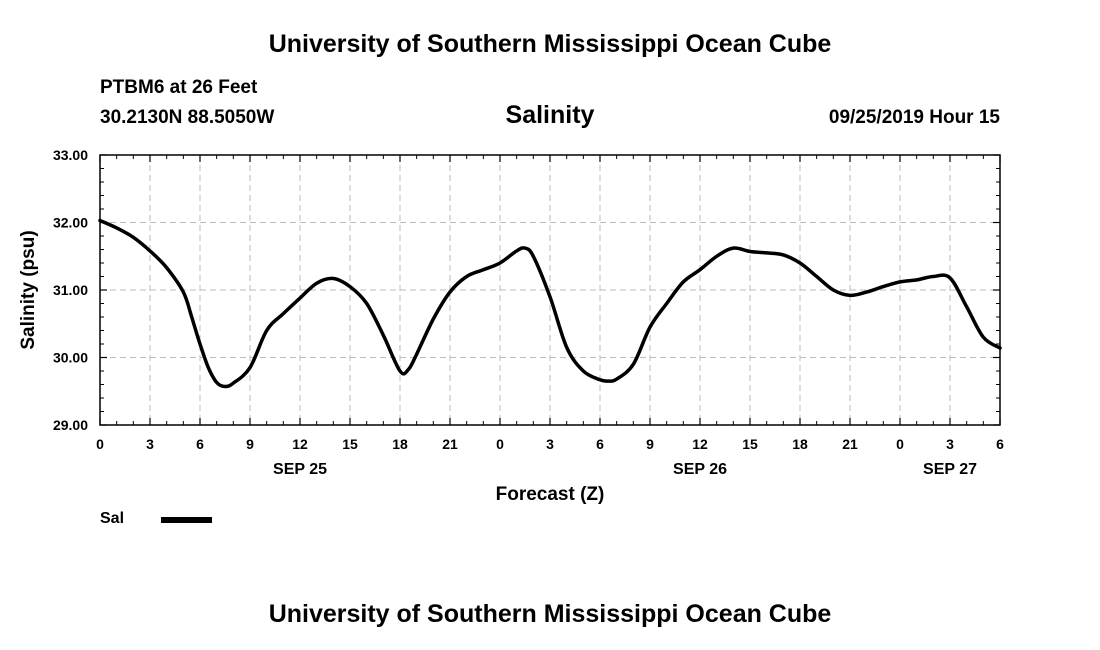 Image resolution: width=1100 pixels, height=650 pixels. I want to click on y-tick-label: 30.00, so click(70, 358).